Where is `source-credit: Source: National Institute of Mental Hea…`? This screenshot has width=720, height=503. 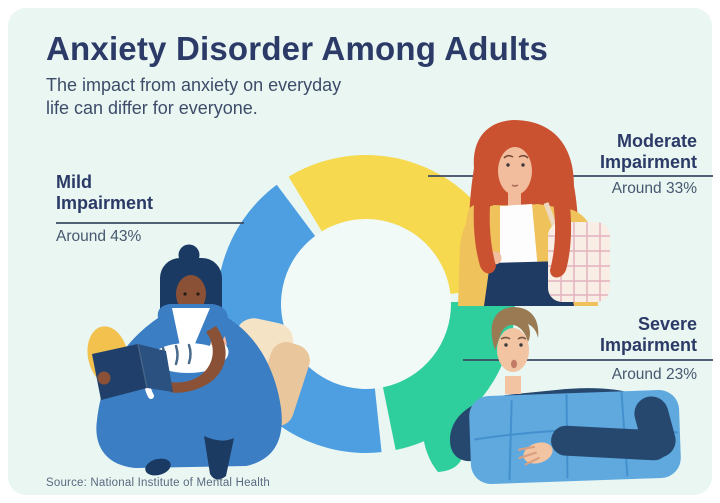
source-credit: Source: National Institute of Mental Hea… is located at coordinates (158, 483).